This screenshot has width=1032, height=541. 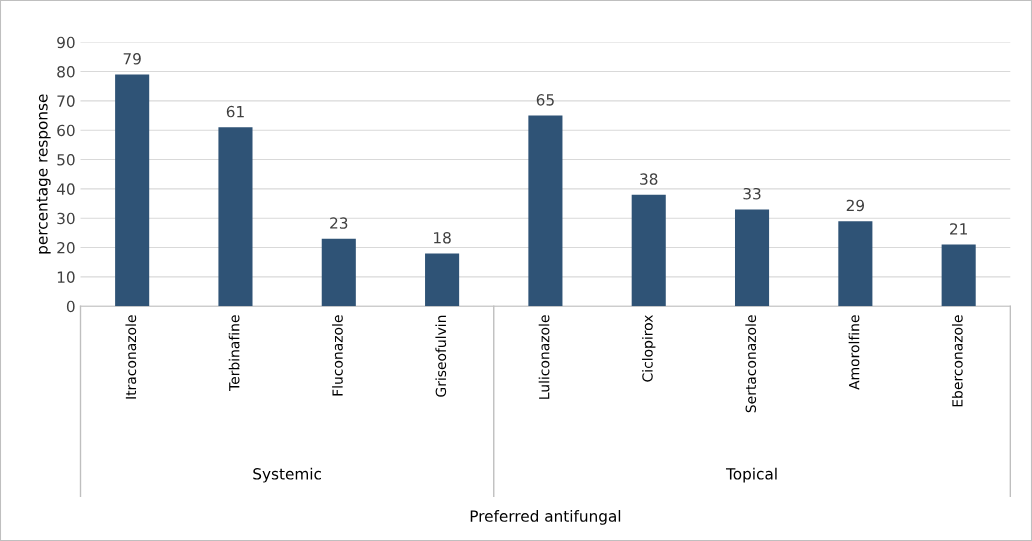 I want to click on y-tick-label: 10, so click(x=66, y=277).